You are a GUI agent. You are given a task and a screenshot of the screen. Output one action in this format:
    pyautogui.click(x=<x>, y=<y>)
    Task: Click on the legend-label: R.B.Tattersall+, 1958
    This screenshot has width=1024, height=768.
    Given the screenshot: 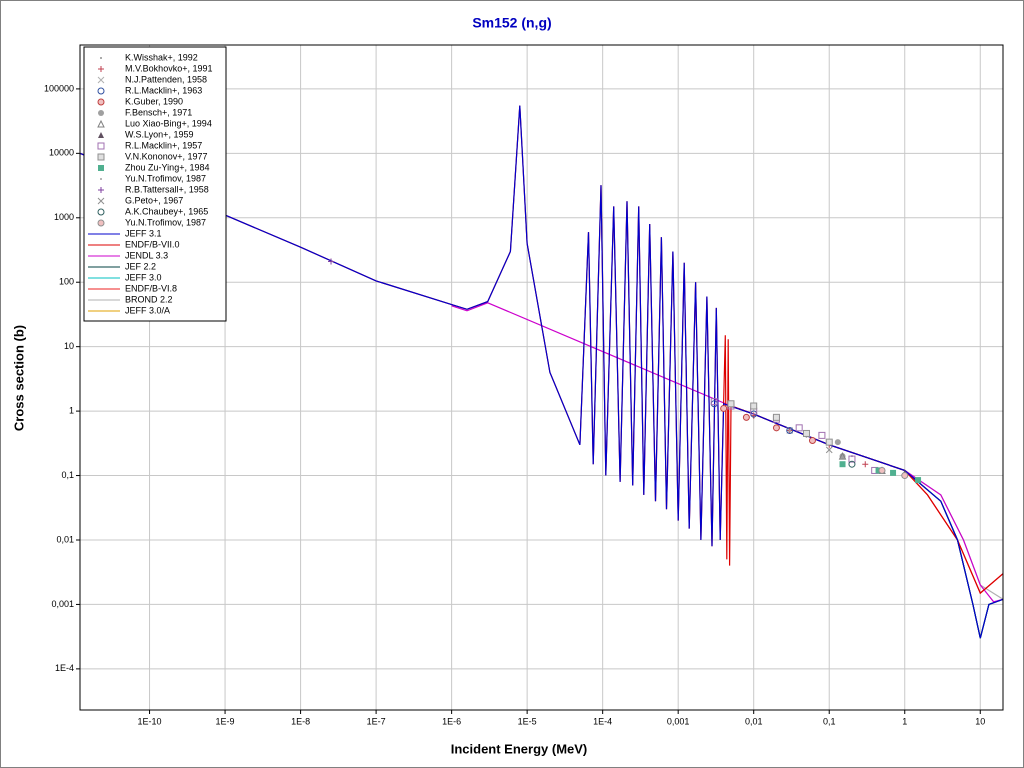 What is the action you would take?
    pyautogui.click(x=167, y=189)
    